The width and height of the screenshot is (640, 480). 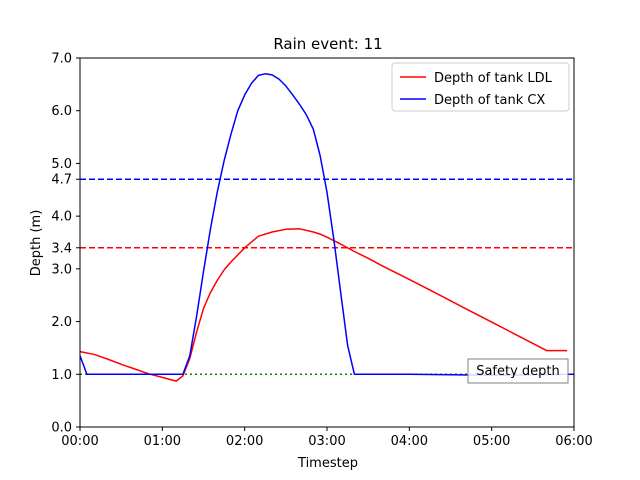 What do you see at coordinates (61, 375) in the screenshot?
I see `y-tick-label: 1.0` at bounding box center [61, 375].